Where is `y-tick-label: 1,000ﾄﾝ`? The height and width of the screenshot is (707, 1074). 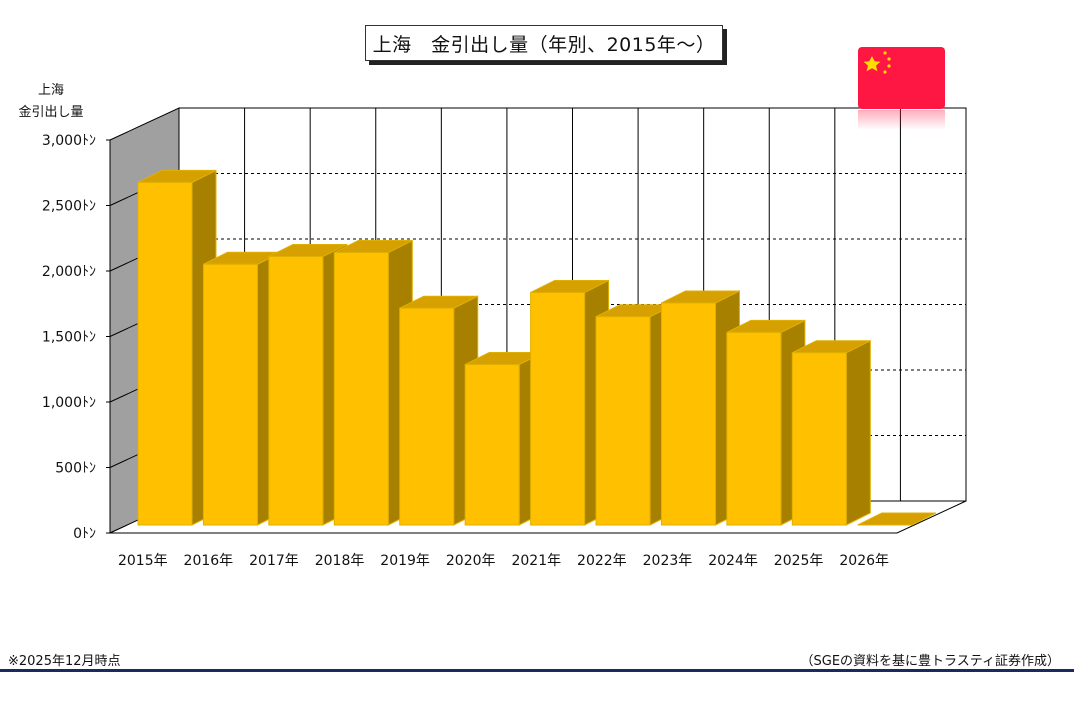 y-tick-label: 1,000ﾄﾝ is located at coordinates (69, 403).